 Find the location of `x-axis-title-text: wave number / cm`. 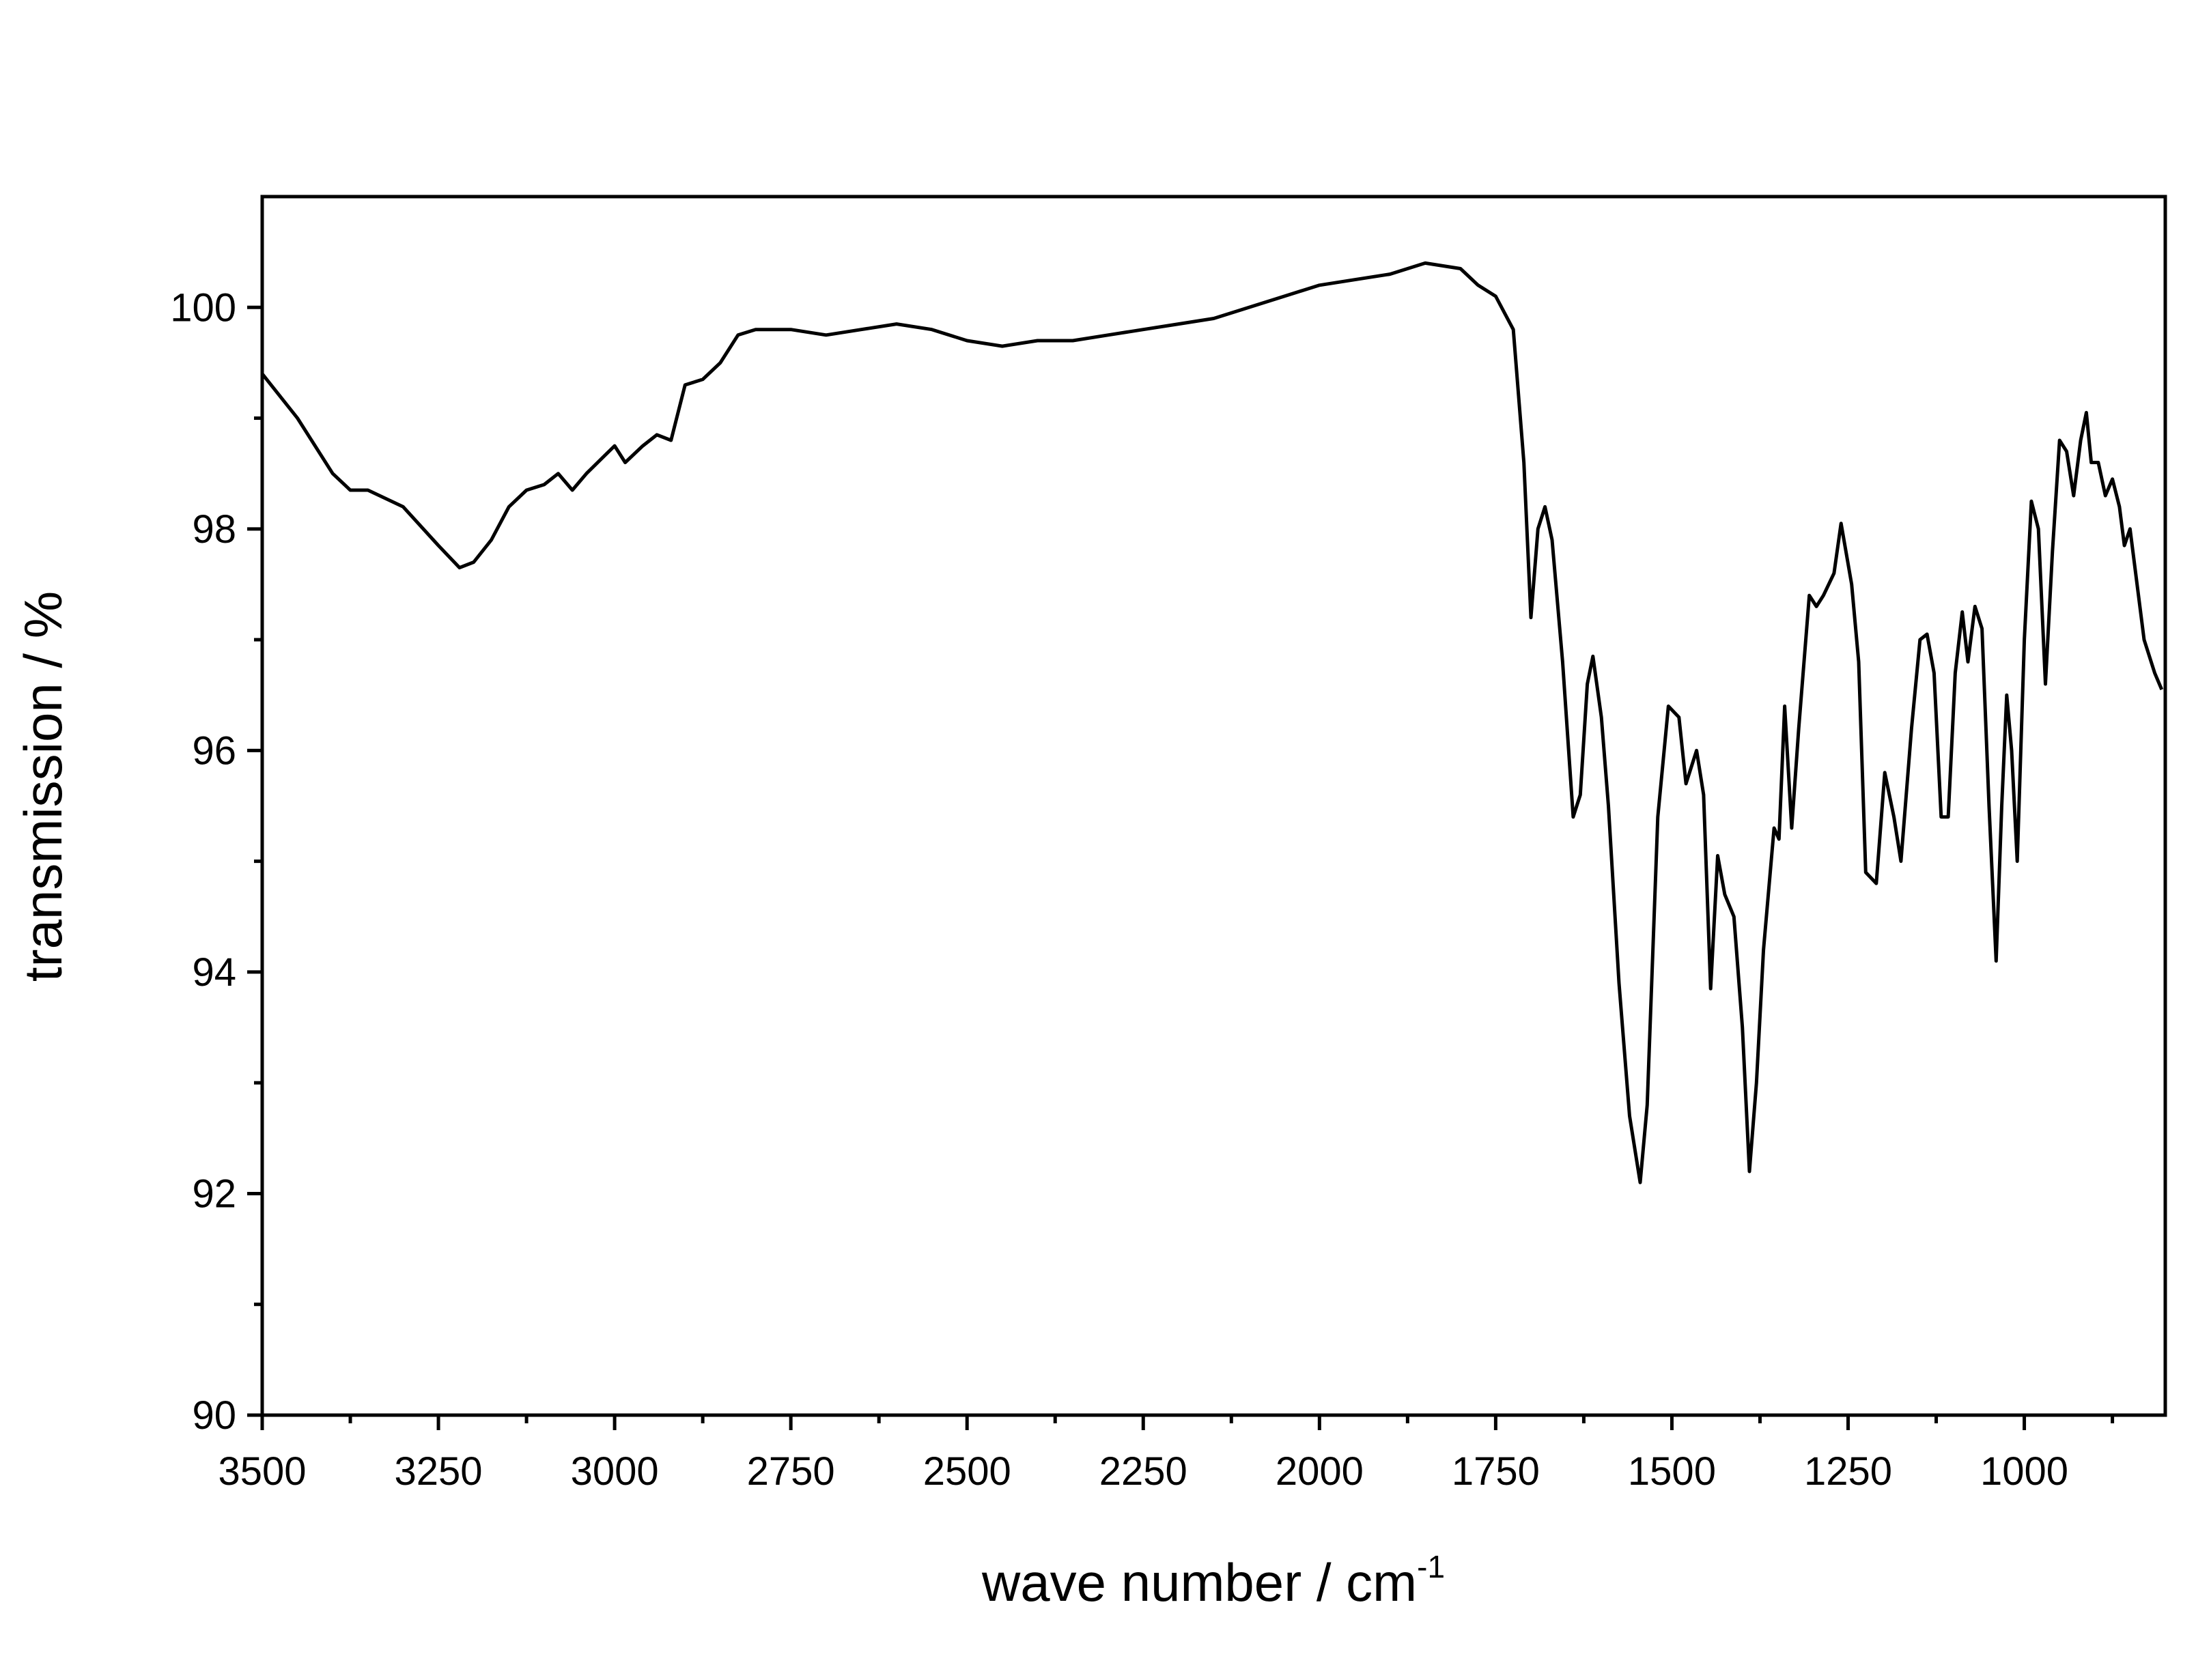

x-axis-title-text: wave number / cm is located at coordinates (1199, 1582).